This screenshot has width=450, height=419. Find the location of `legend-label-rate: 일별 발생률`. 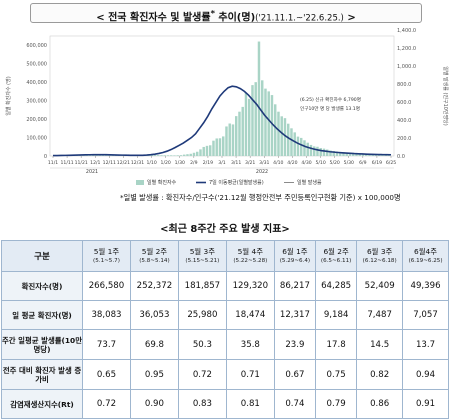

legend-label-rate: 일별 발생률 is located at coordinates (309, 182).